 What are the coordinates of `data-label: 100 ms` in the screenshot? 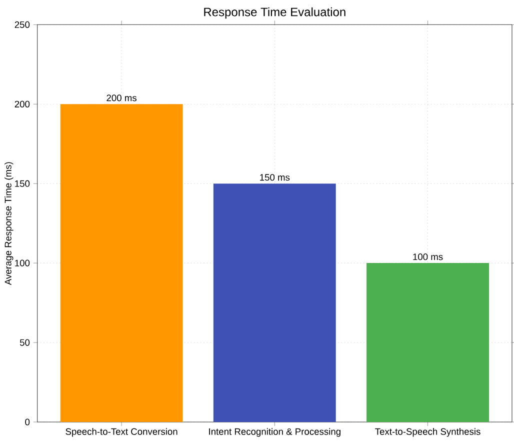 It's located at (428, 257).